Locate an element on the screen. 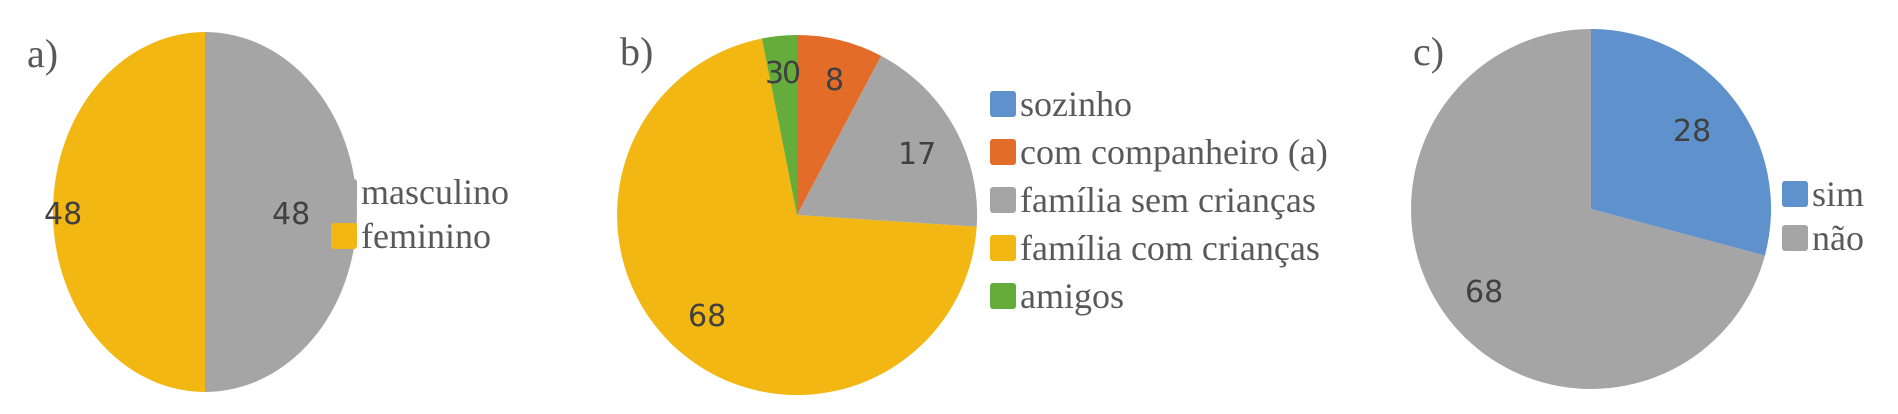  legend-item-sozinho: sozinho is located at coordinates (1159, 104).